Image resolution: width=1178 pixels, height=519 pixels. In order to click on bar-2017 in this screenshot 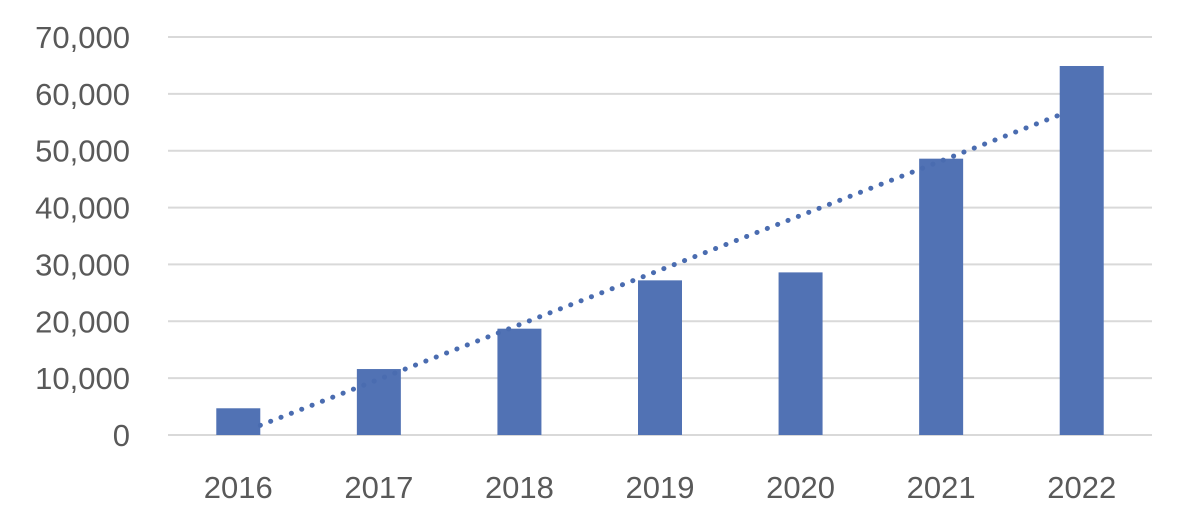, I will do `click(378, 402)`.